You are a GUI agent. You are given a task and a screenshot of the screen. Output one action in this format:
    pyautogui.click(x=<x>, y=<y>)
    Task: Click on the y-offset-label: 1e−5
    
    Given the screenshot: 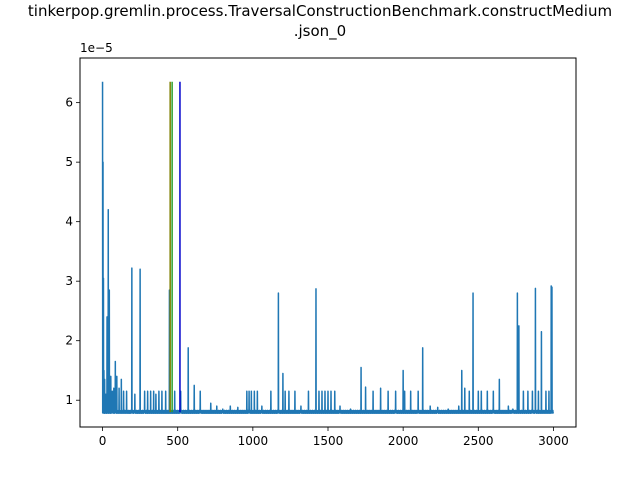 What is the action you would take?
    pyautogui.click(x=96, y=48)
    